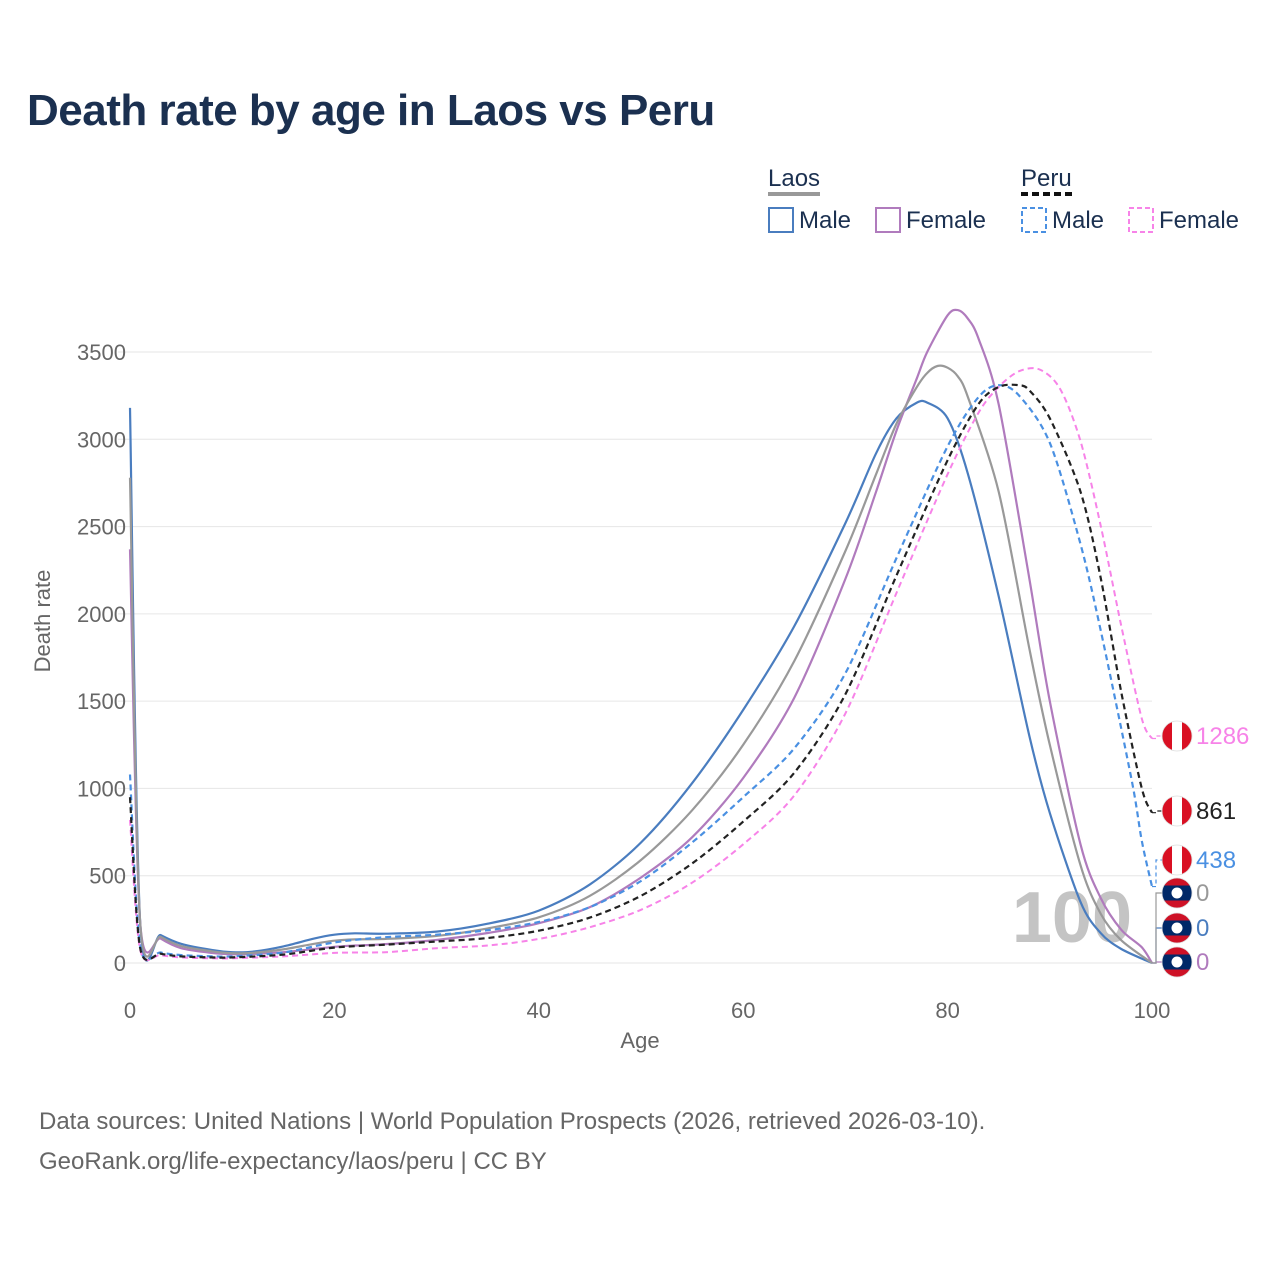 The height and width of the screenshot is (1280, 1280). Describe the element at coordinates (888, 220) in the screenshot. I see `legend-laos-female-swatch` at that location.